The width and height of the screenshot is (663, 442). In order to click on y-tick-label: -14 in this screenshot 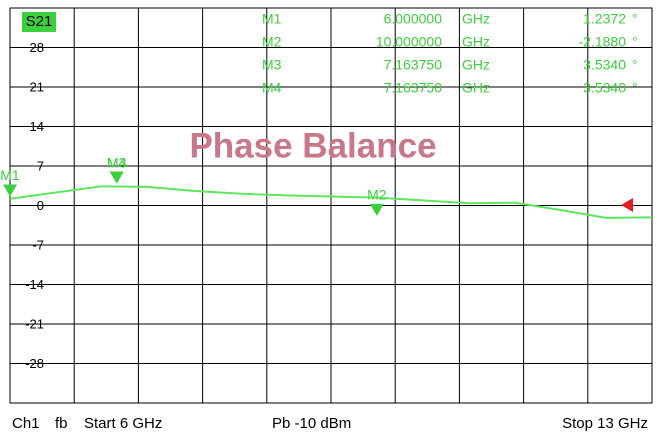, I will do `click(34, 284)`.